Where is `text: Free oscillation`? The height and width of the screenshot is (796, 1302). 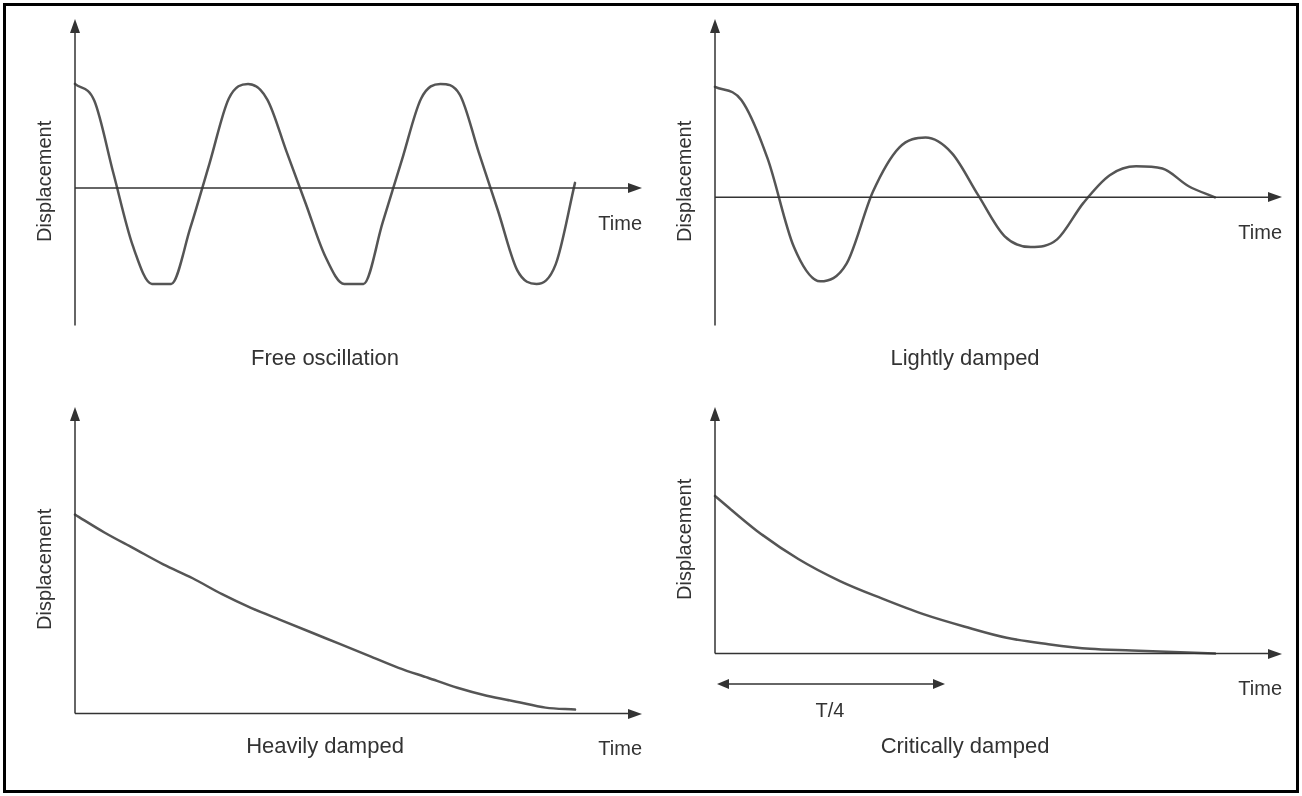 text: Free oscillation is located at coordinates (325, 357).